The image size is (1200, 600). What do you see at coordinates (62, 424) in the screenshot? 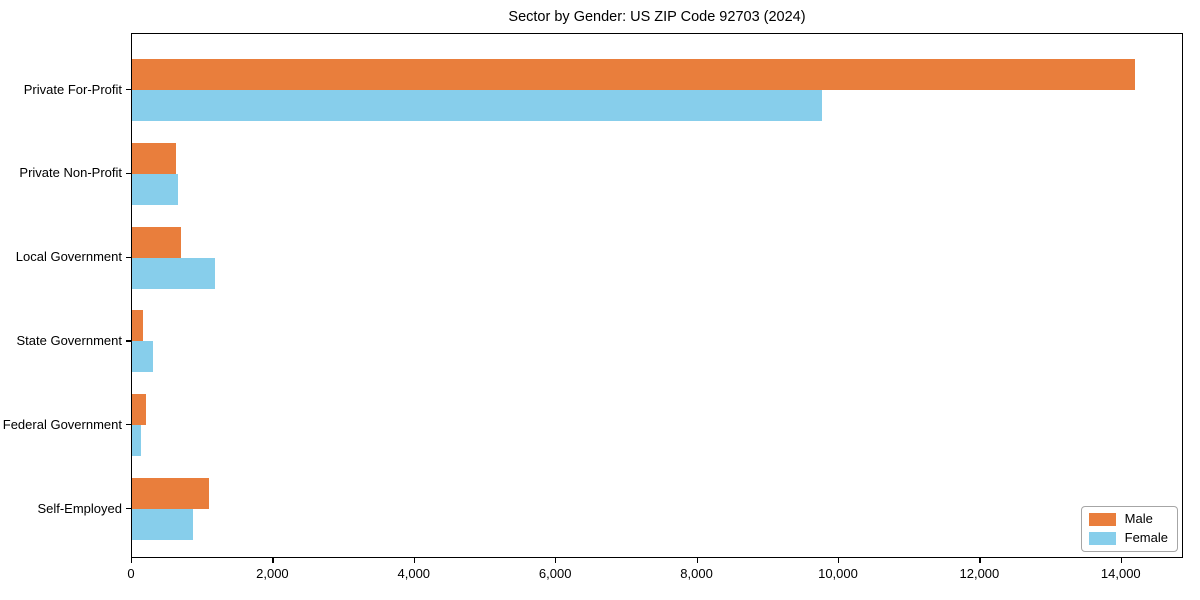
I see `y-axis-label: Federal Government` at bounding box center [62, 424].